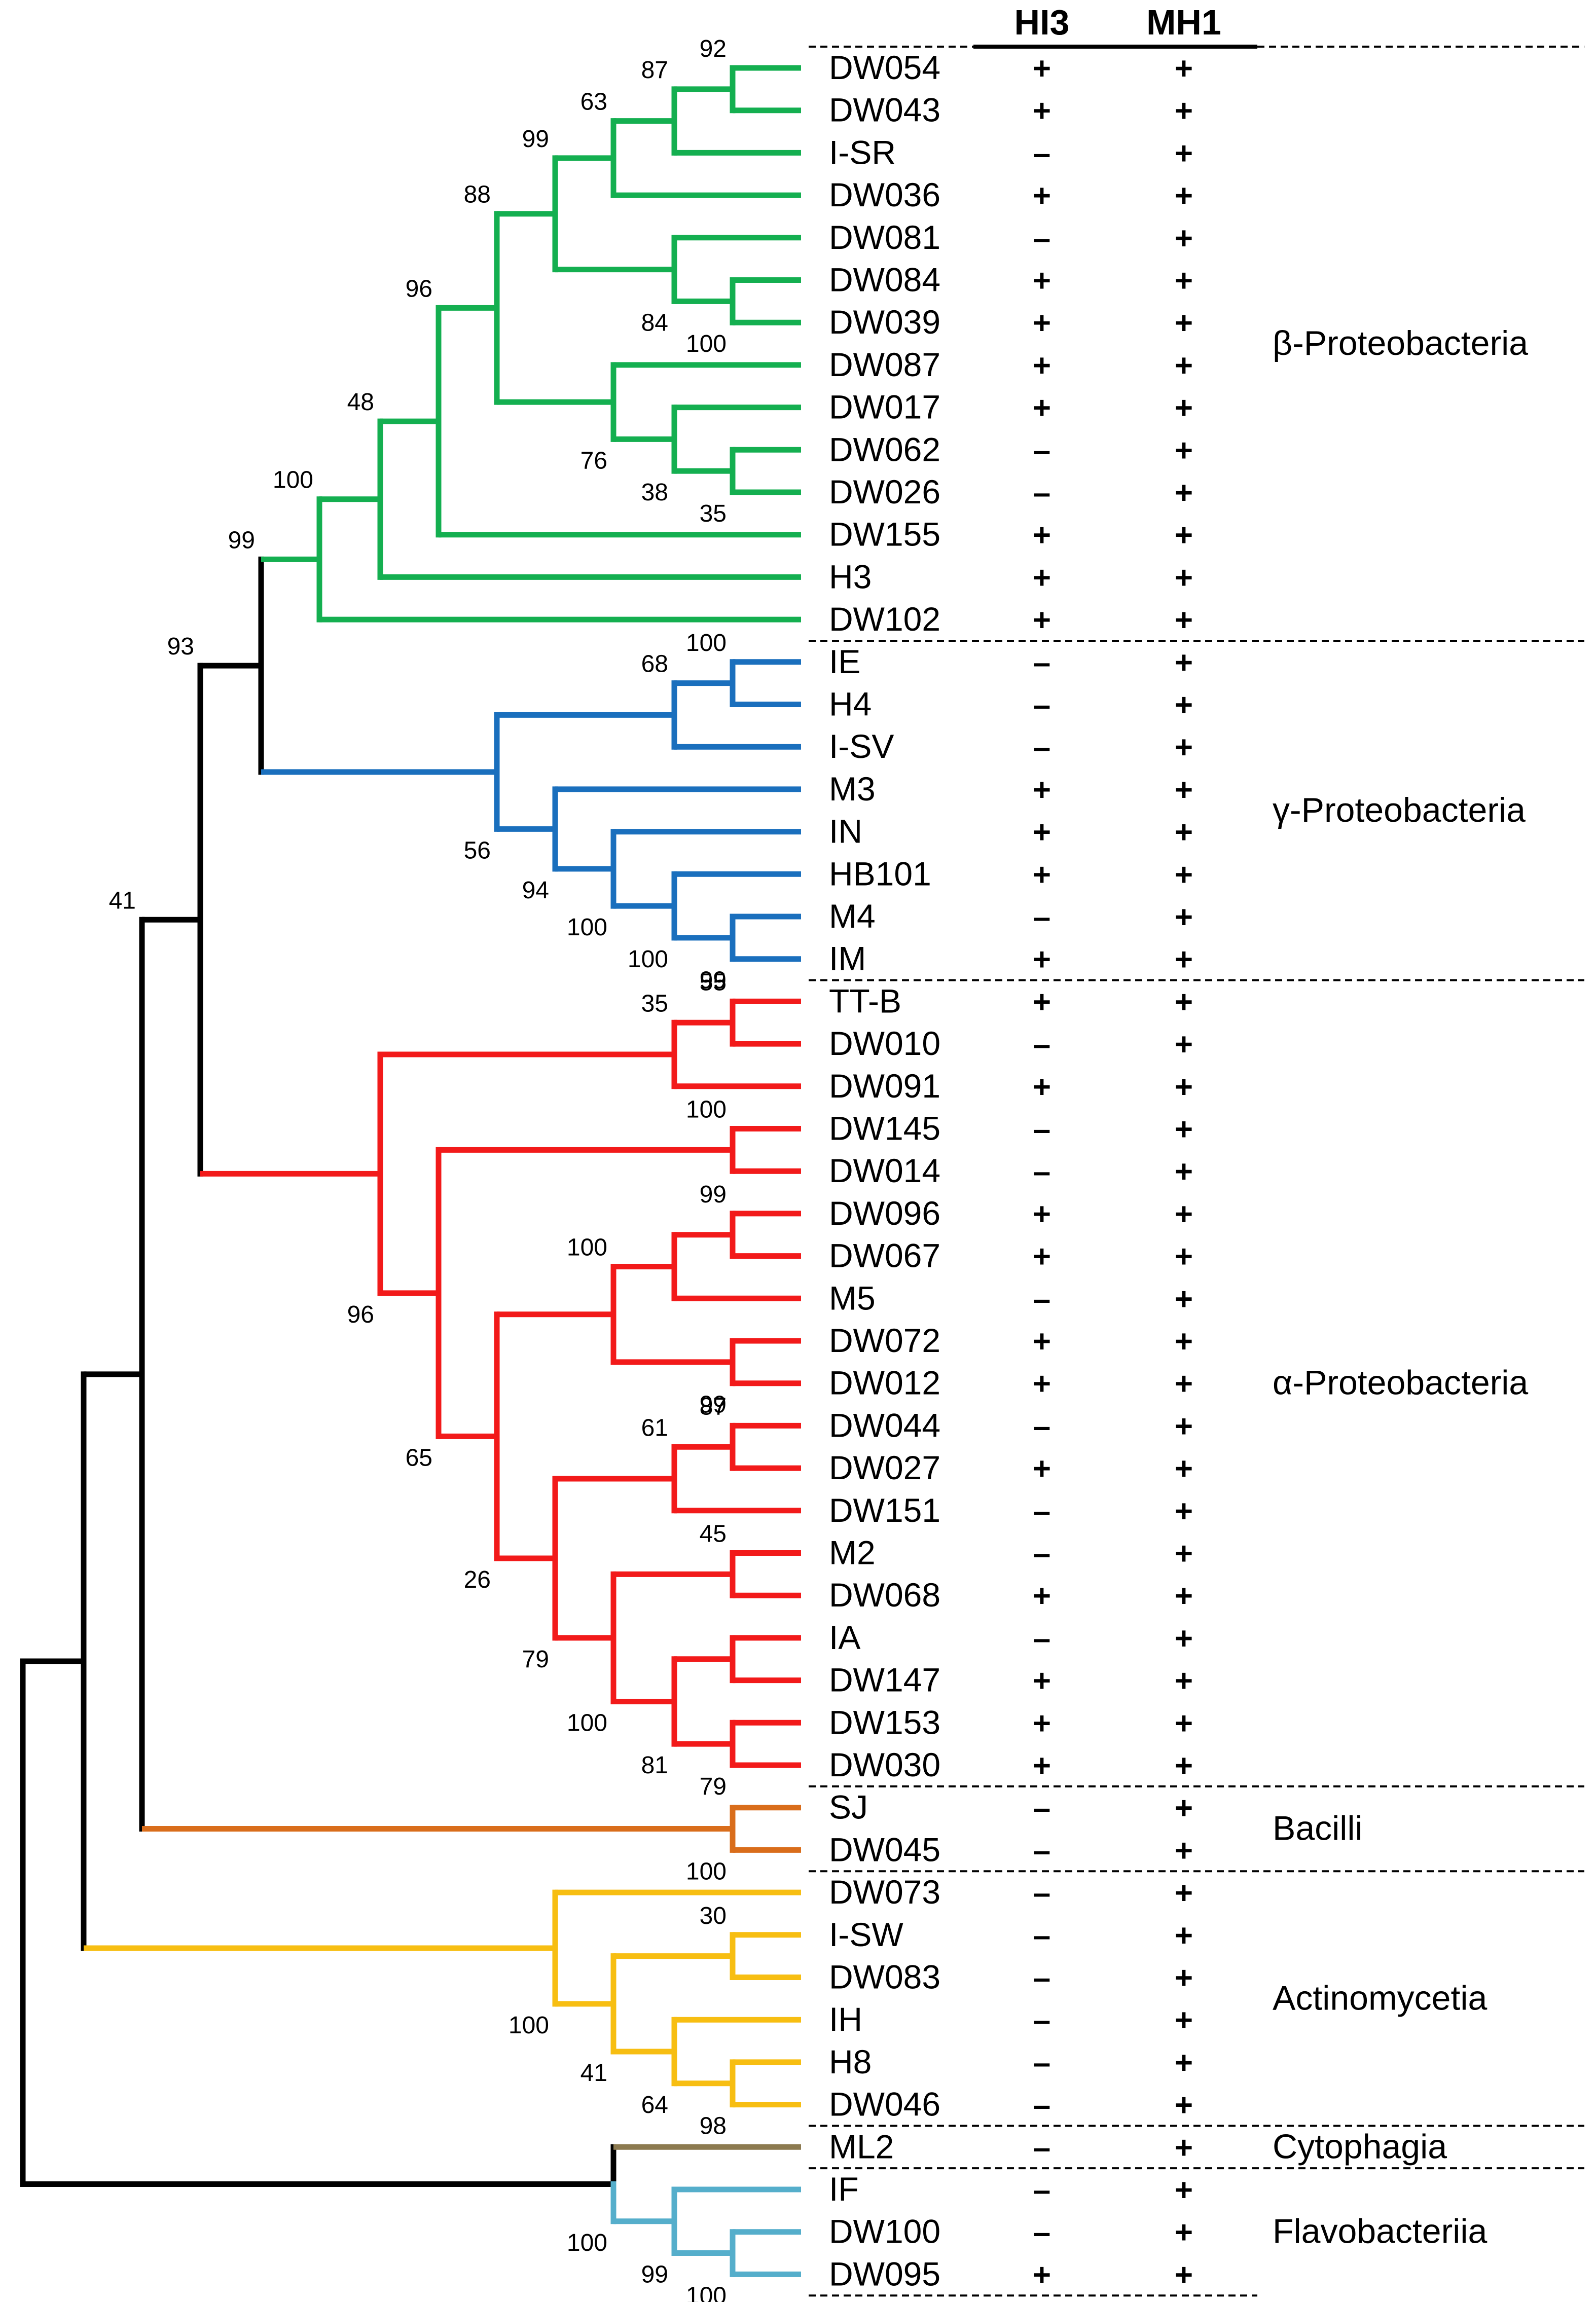 The image size is (1596, 2302). I want to click on bootstrap-value: 81, so click(654, 1766).